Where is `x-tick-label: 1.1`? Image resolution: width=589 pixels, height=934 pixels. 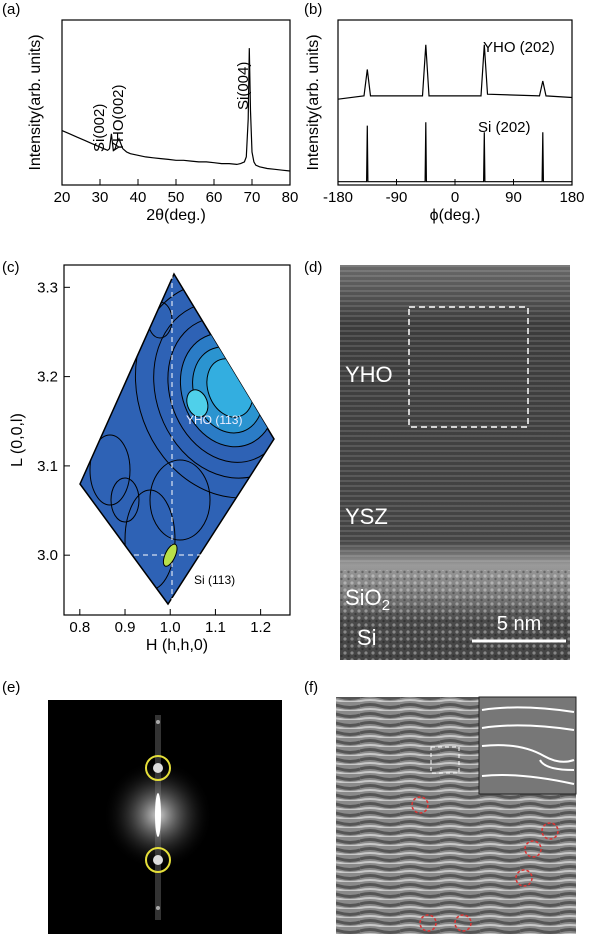 x-tick-label: 1.1 is located at coordinates (215, 627).